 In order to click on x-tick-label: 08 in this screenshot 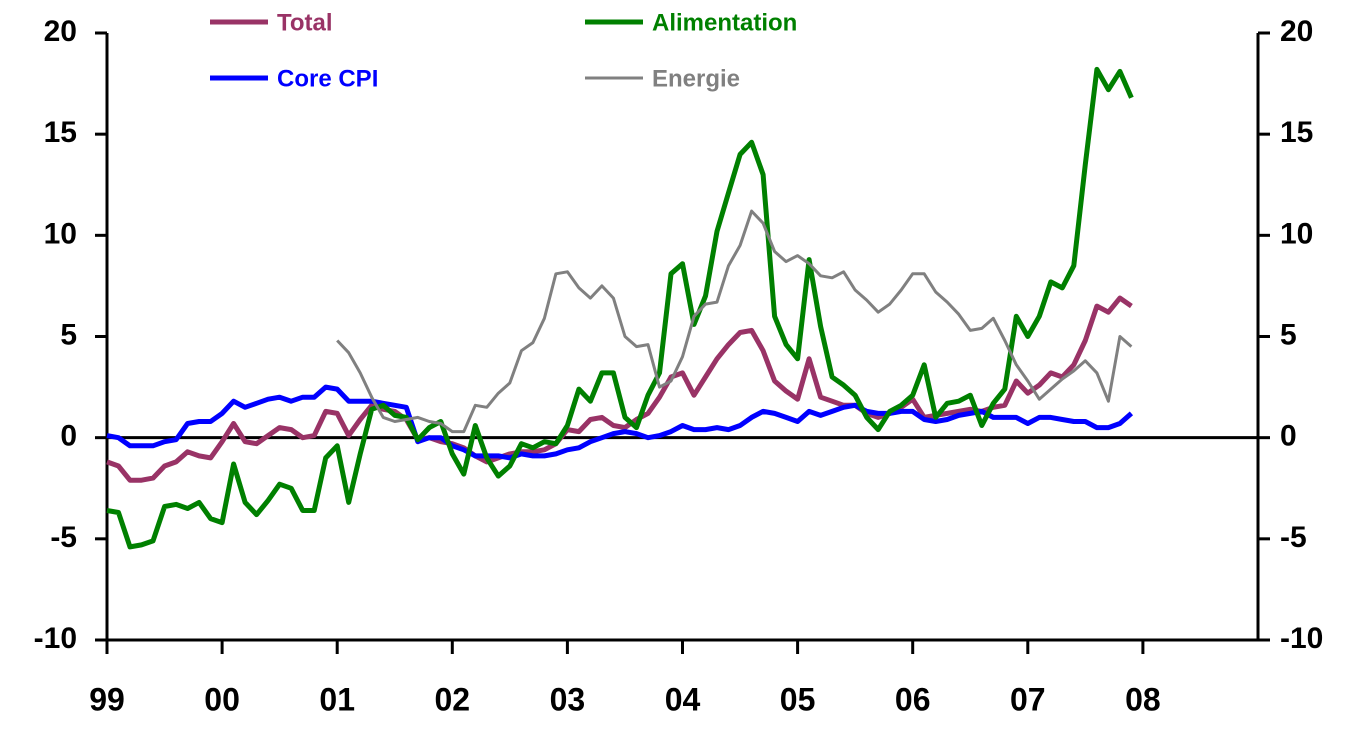, I will do `click(1143, 699)`.